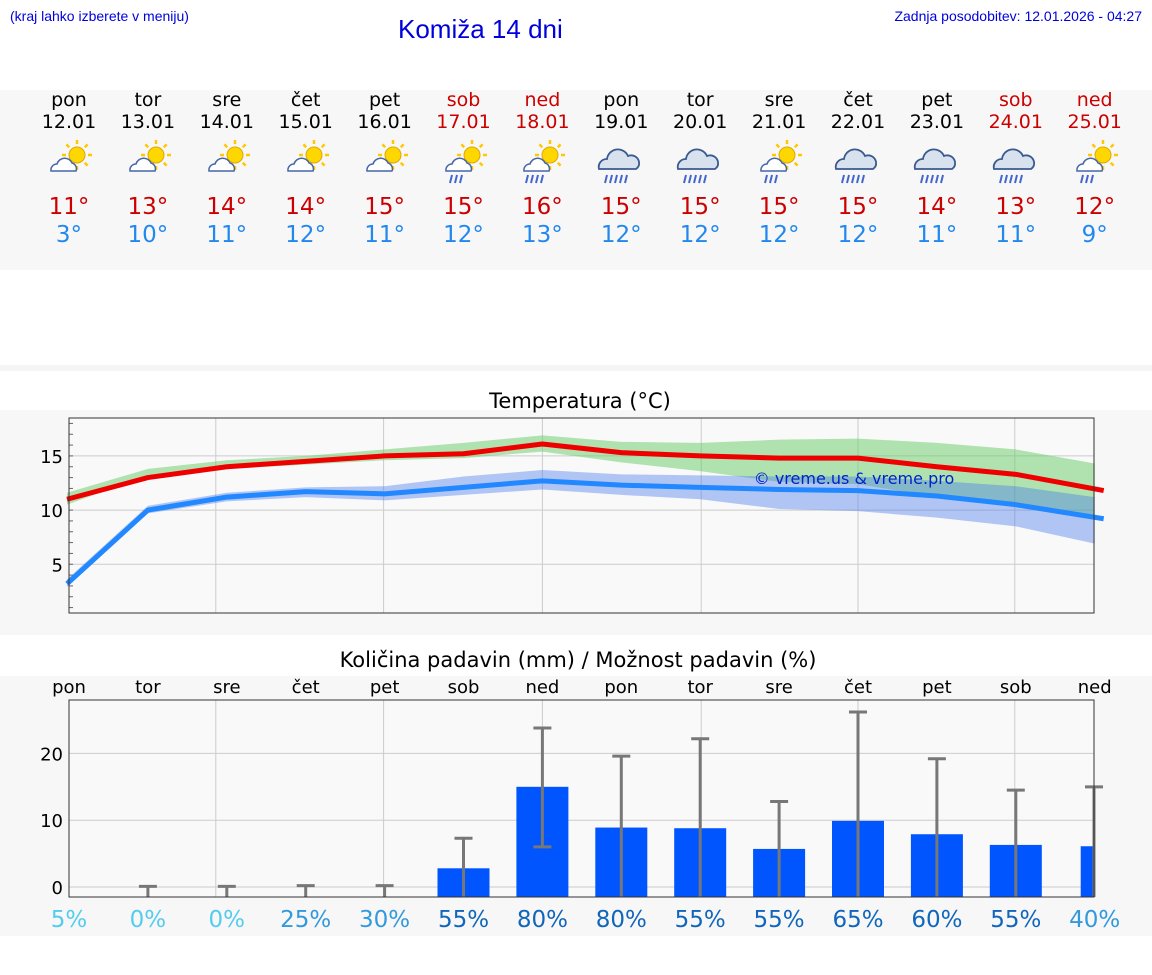 The height and width of the screenshot is (975, 1152). Describe the element at coordinates (1094, 122) in the screenshot. I see `day-date: 25.01` at that location.